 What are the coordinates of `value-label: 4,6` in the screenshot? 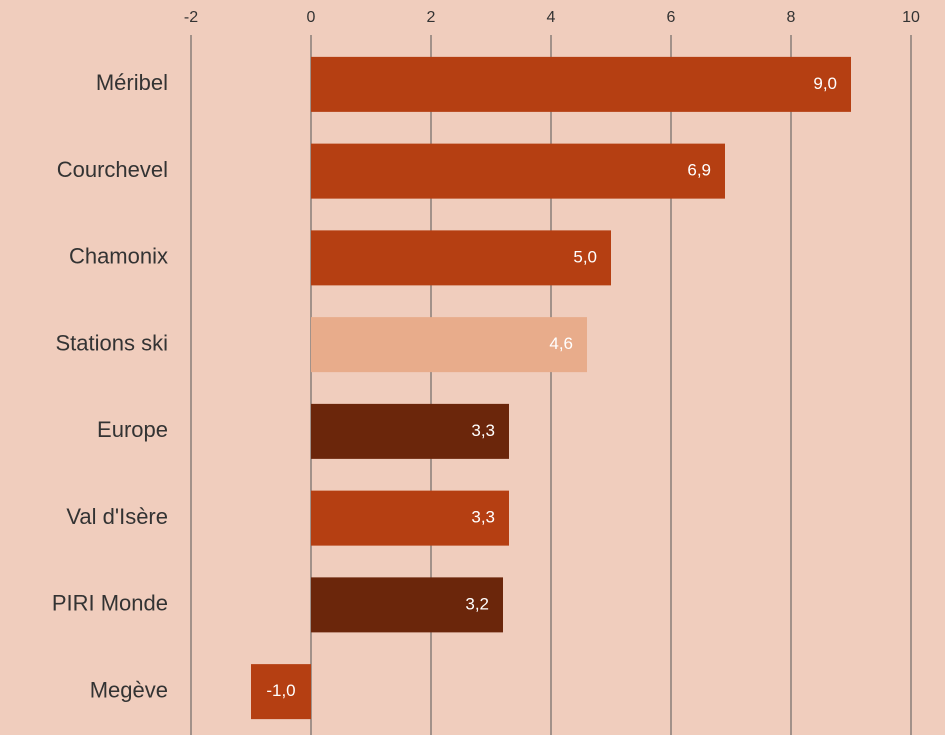 It's located at (561, 343).